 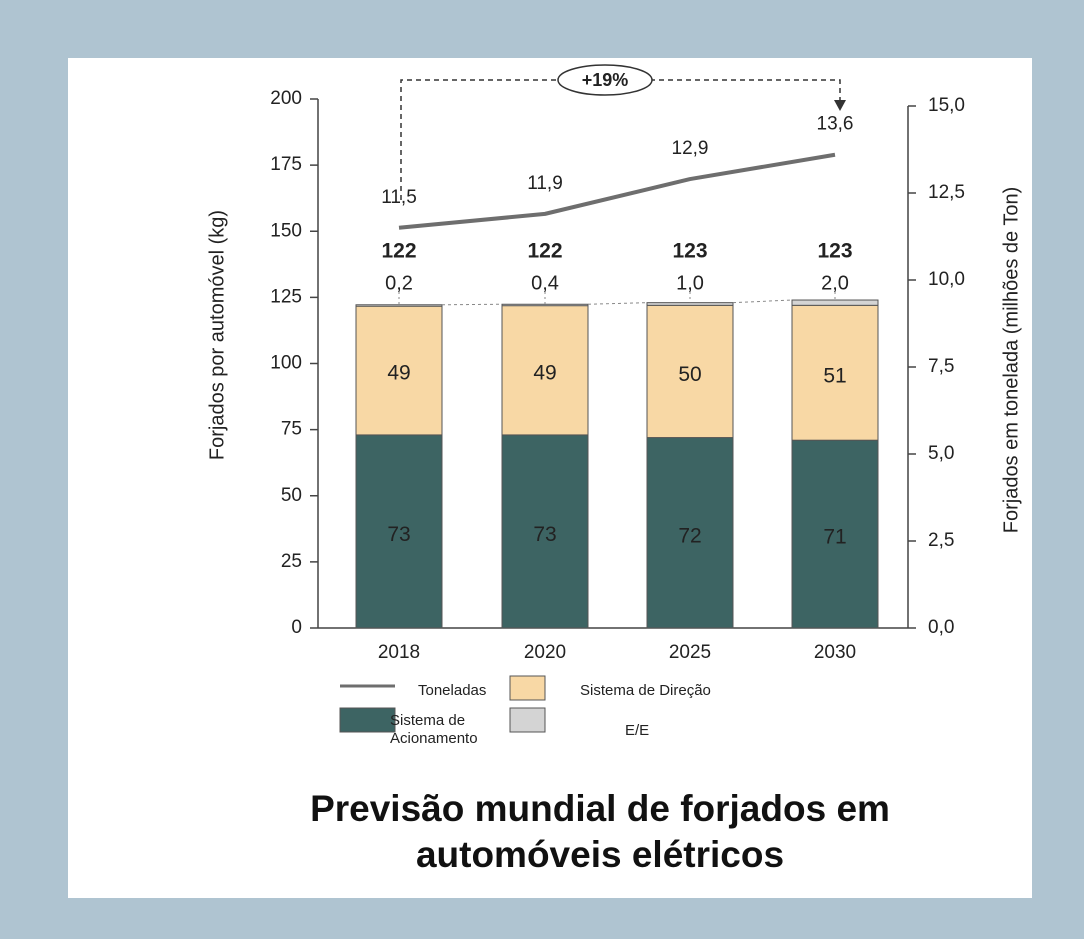 What do you see at coordinates (690, 652) in the screenshot?
I see `x-tick-label: 2025` at bounding box center [690, 652].